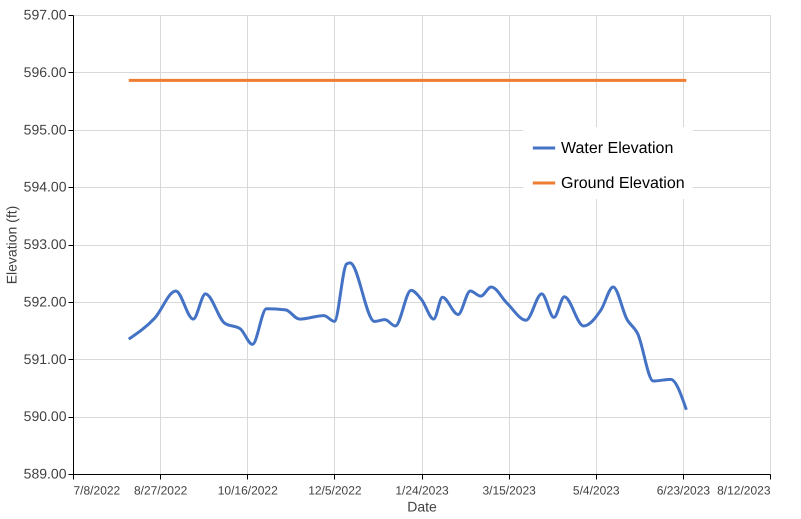 This screenshot has height=519, width=801. What do you see at coordinates (45, 186) in the screenshot?
I see `y-tick-label: 594.00` at bounding box center [45, 186].